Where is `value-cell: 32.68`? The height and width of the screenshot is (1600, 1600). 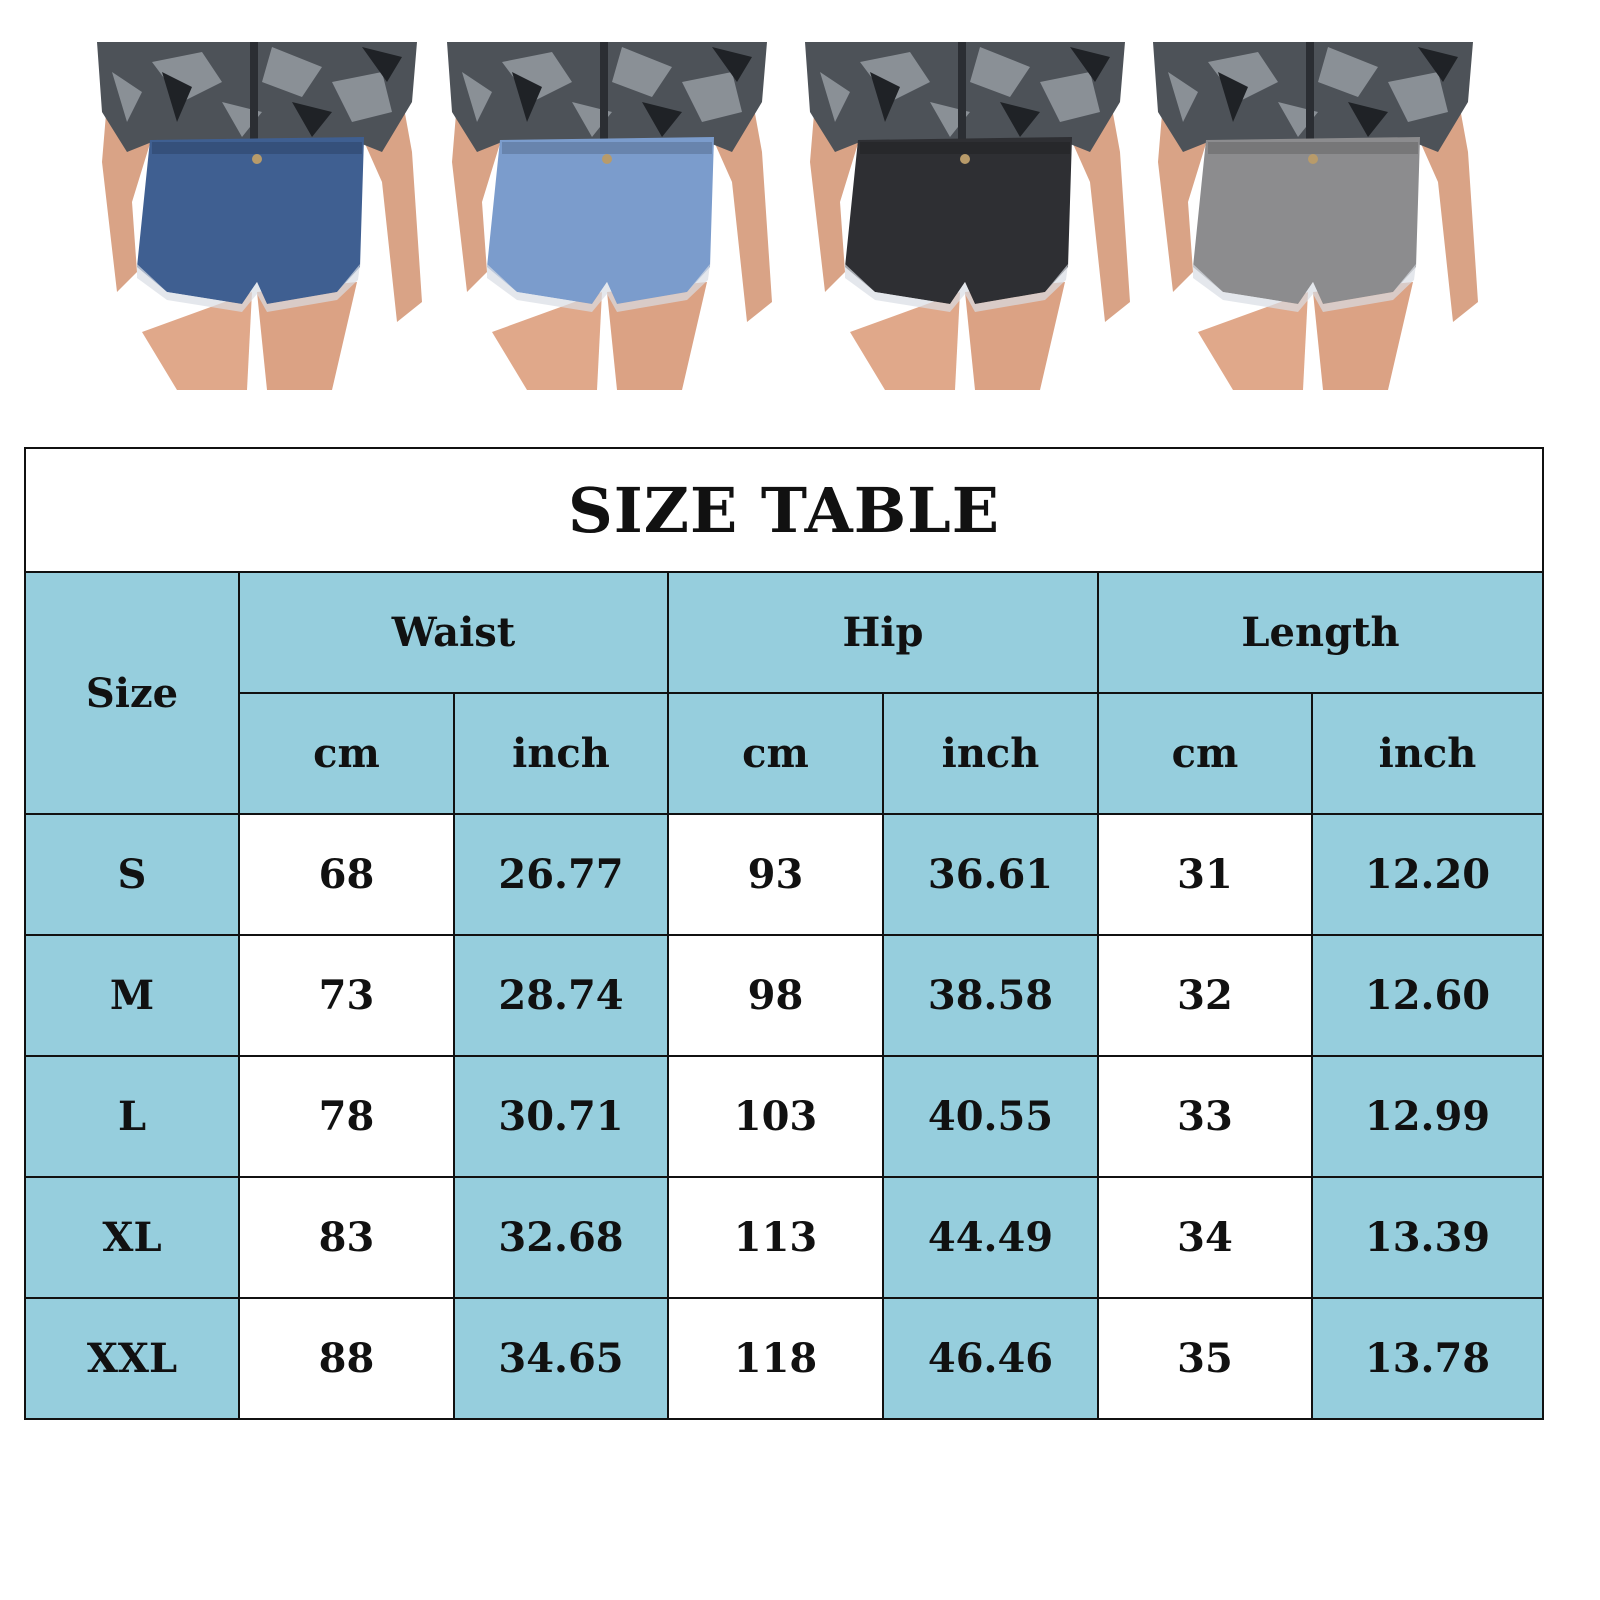
value-cell: 32.68 is located at coordinates (561, 1237).